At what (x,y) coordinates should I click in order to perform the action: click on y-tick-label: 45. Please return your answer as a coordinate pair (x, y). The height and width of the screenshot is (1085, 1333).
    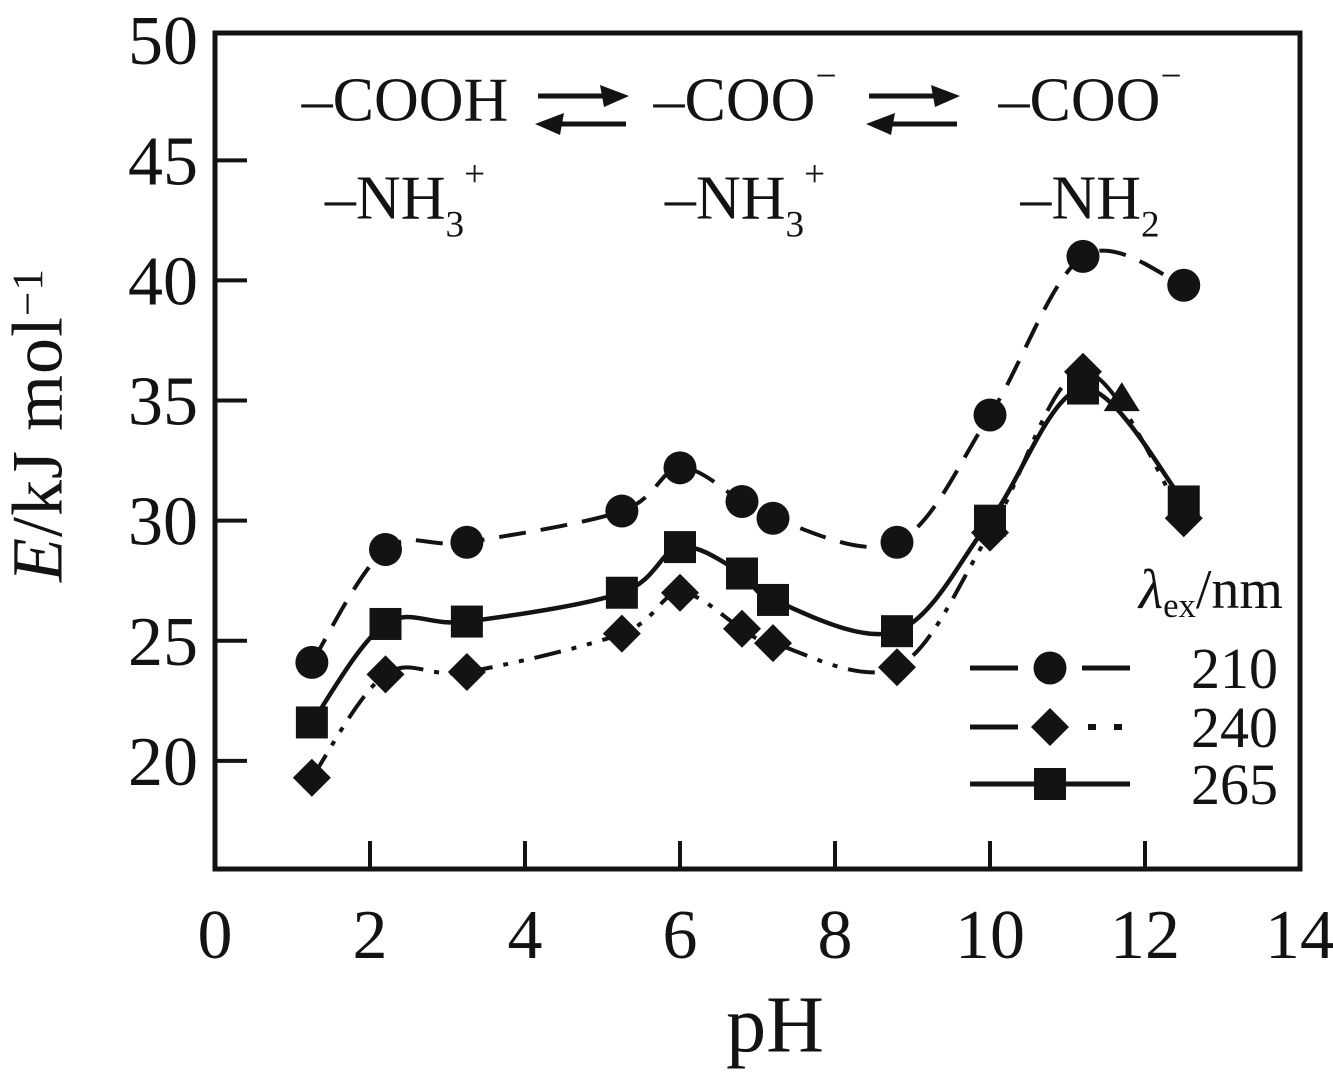
    Looking at the image, I should click on (163, 161).